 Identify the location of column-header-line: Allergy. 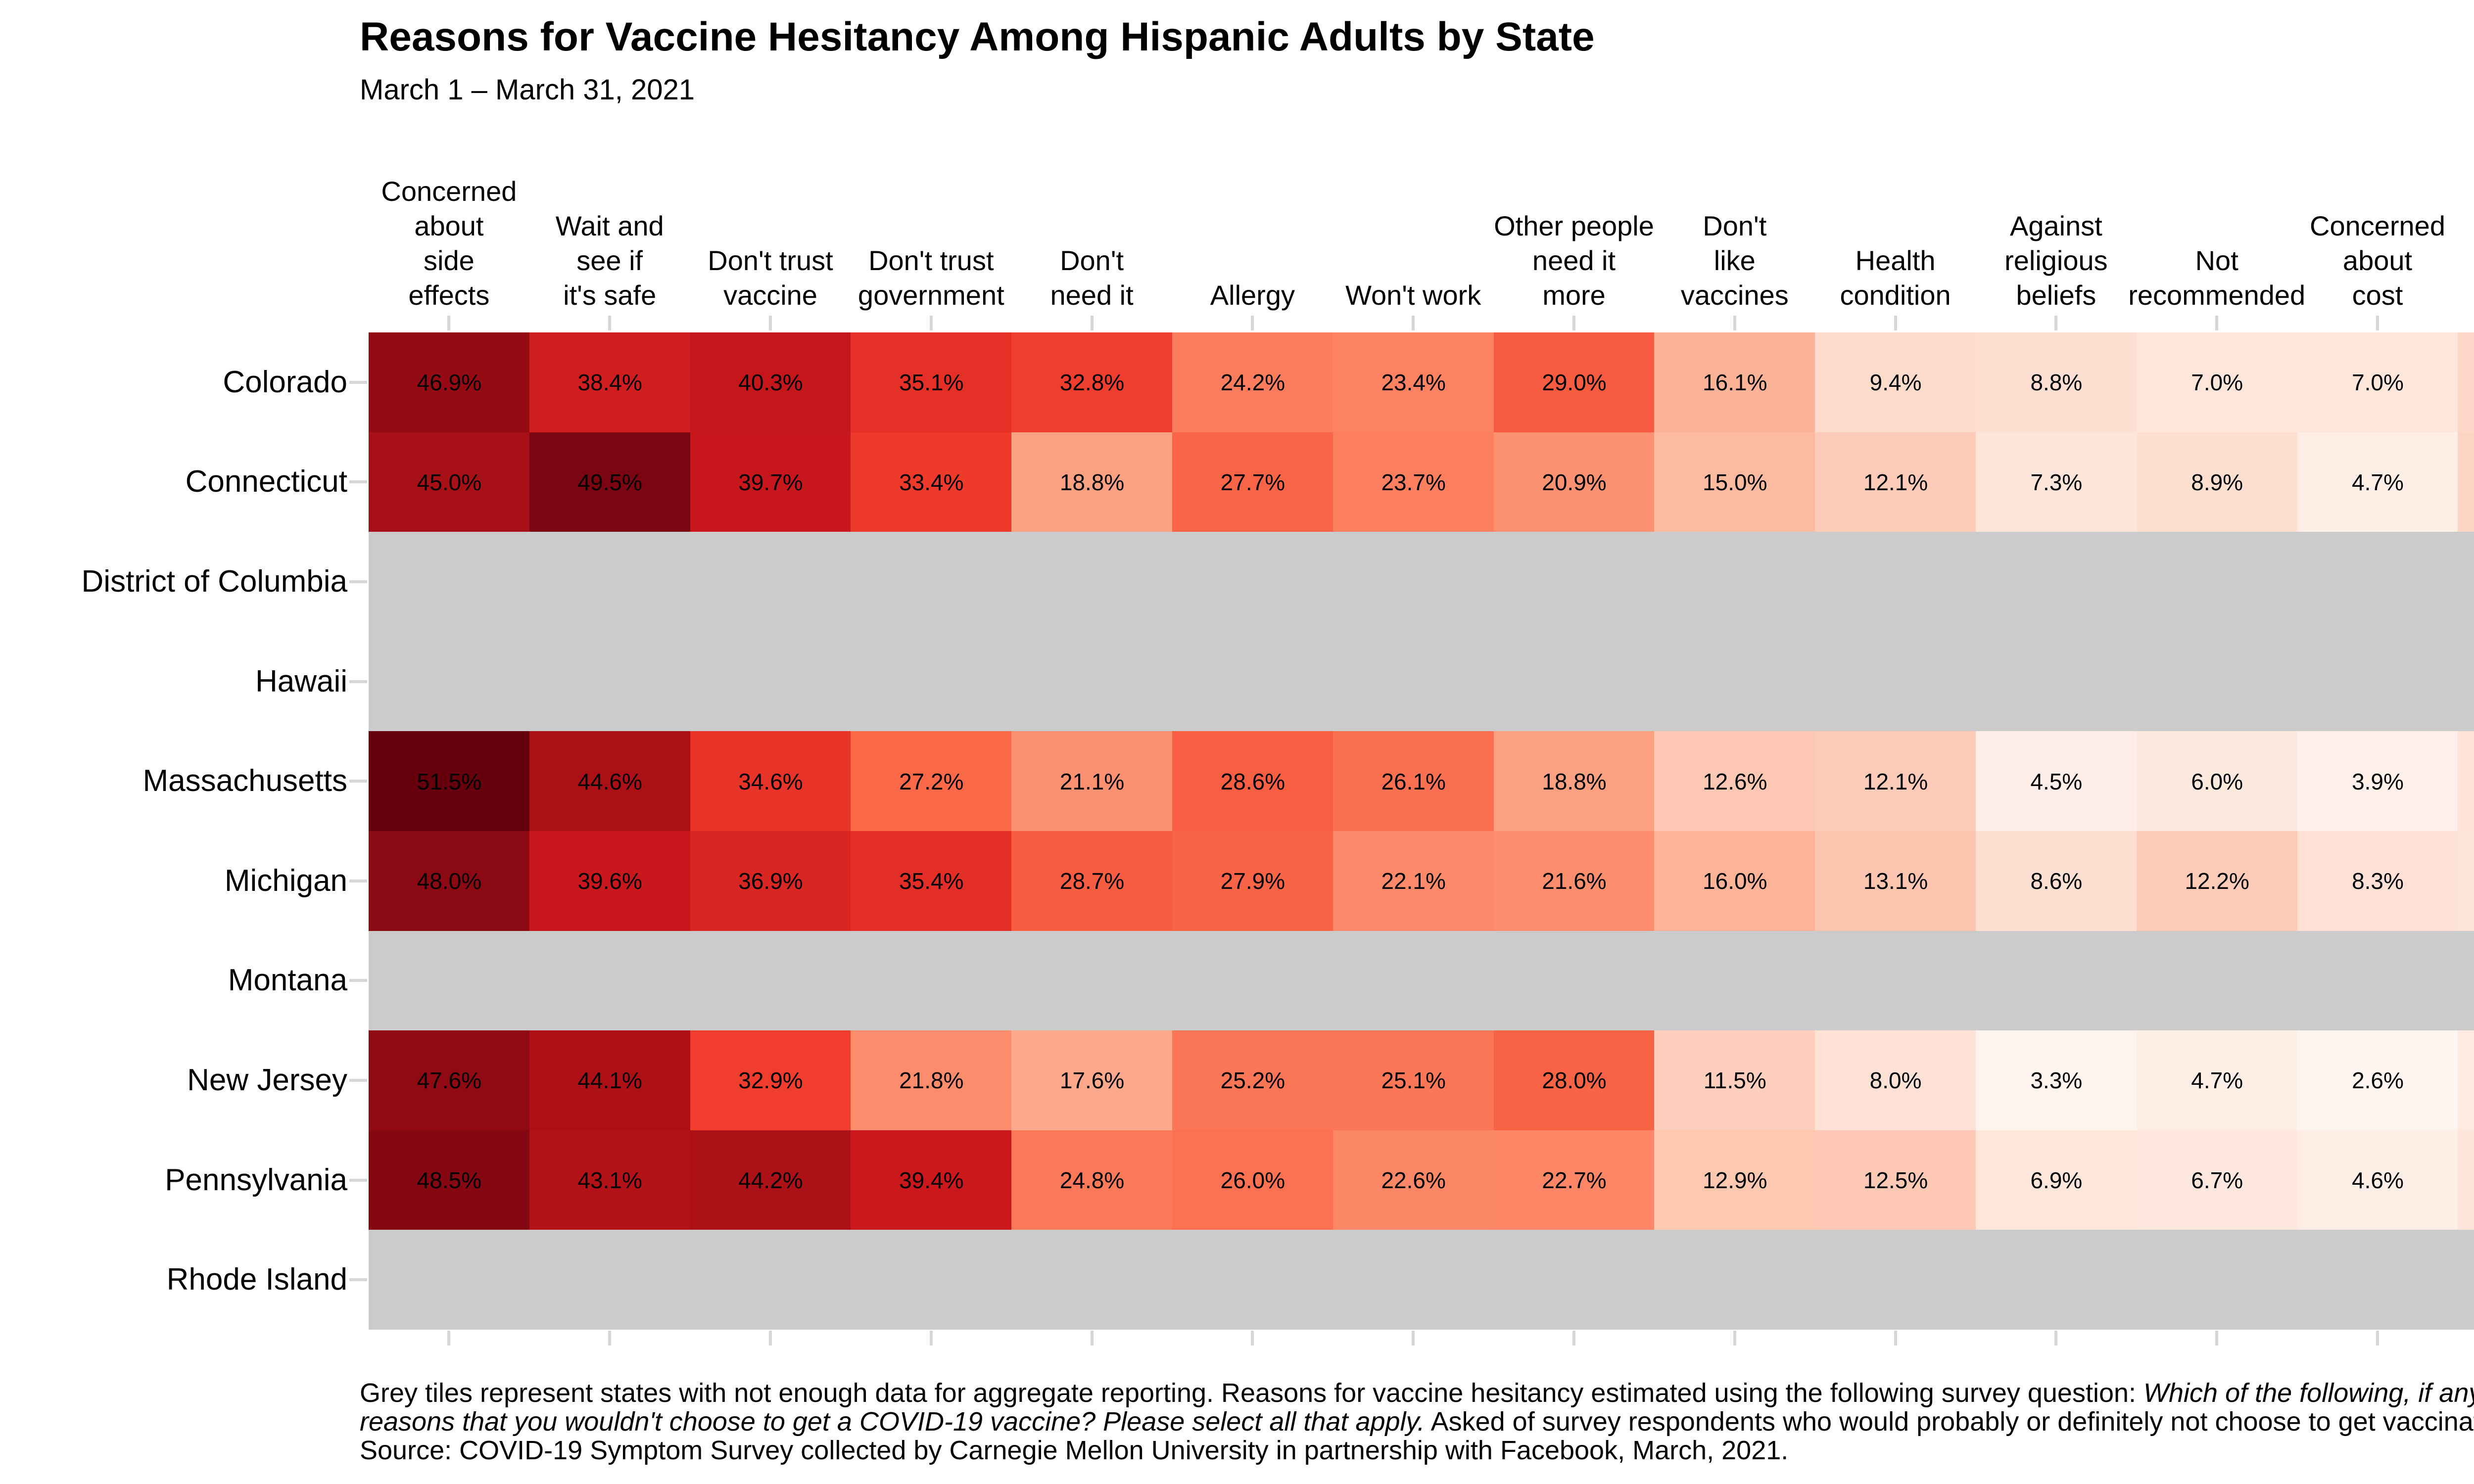
(1253, 295).